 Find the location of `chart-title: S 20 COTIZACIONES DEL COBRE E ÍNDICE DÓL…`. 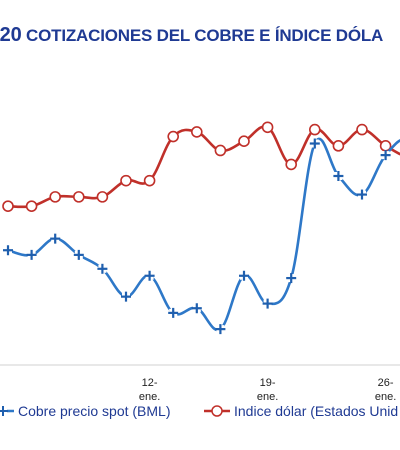

chart-title: S 20 COTIZACIONES DEL COBRE E ÍNDICE DÓL… is located at coordinates (200, 35).